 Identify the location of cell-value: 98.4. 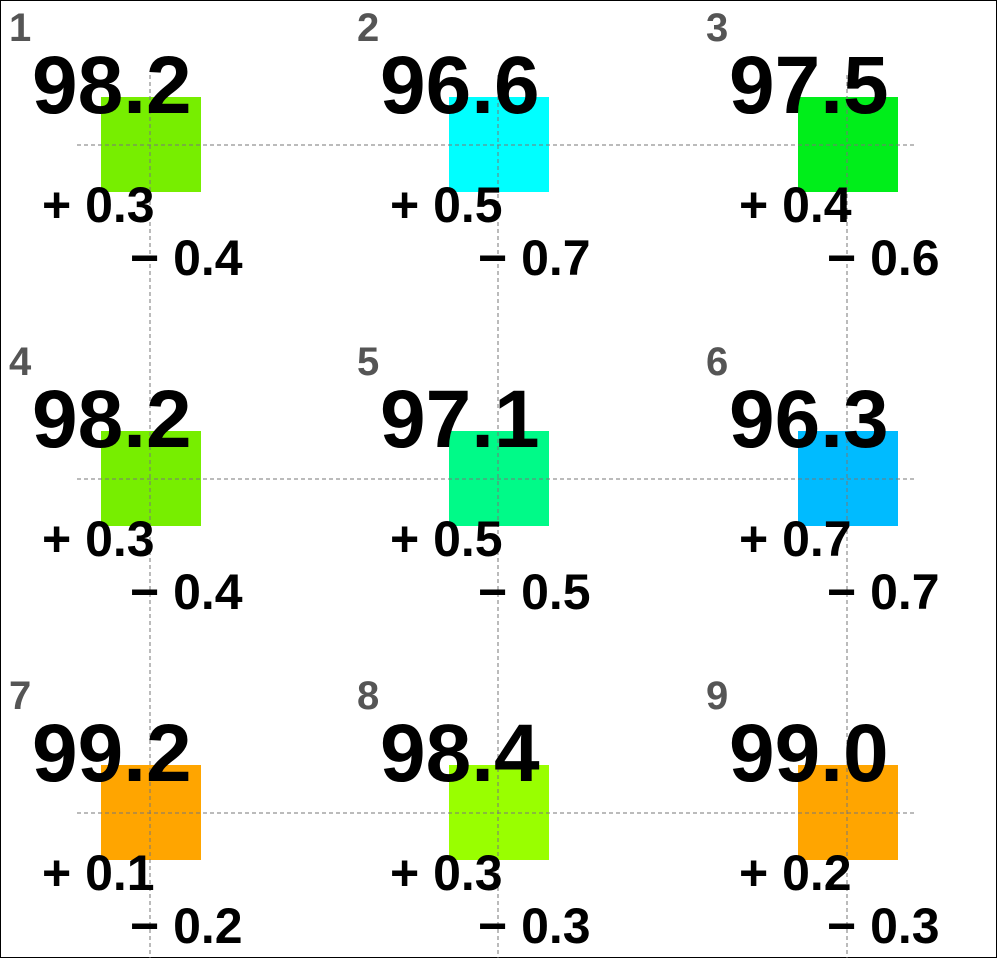
(460, 753).